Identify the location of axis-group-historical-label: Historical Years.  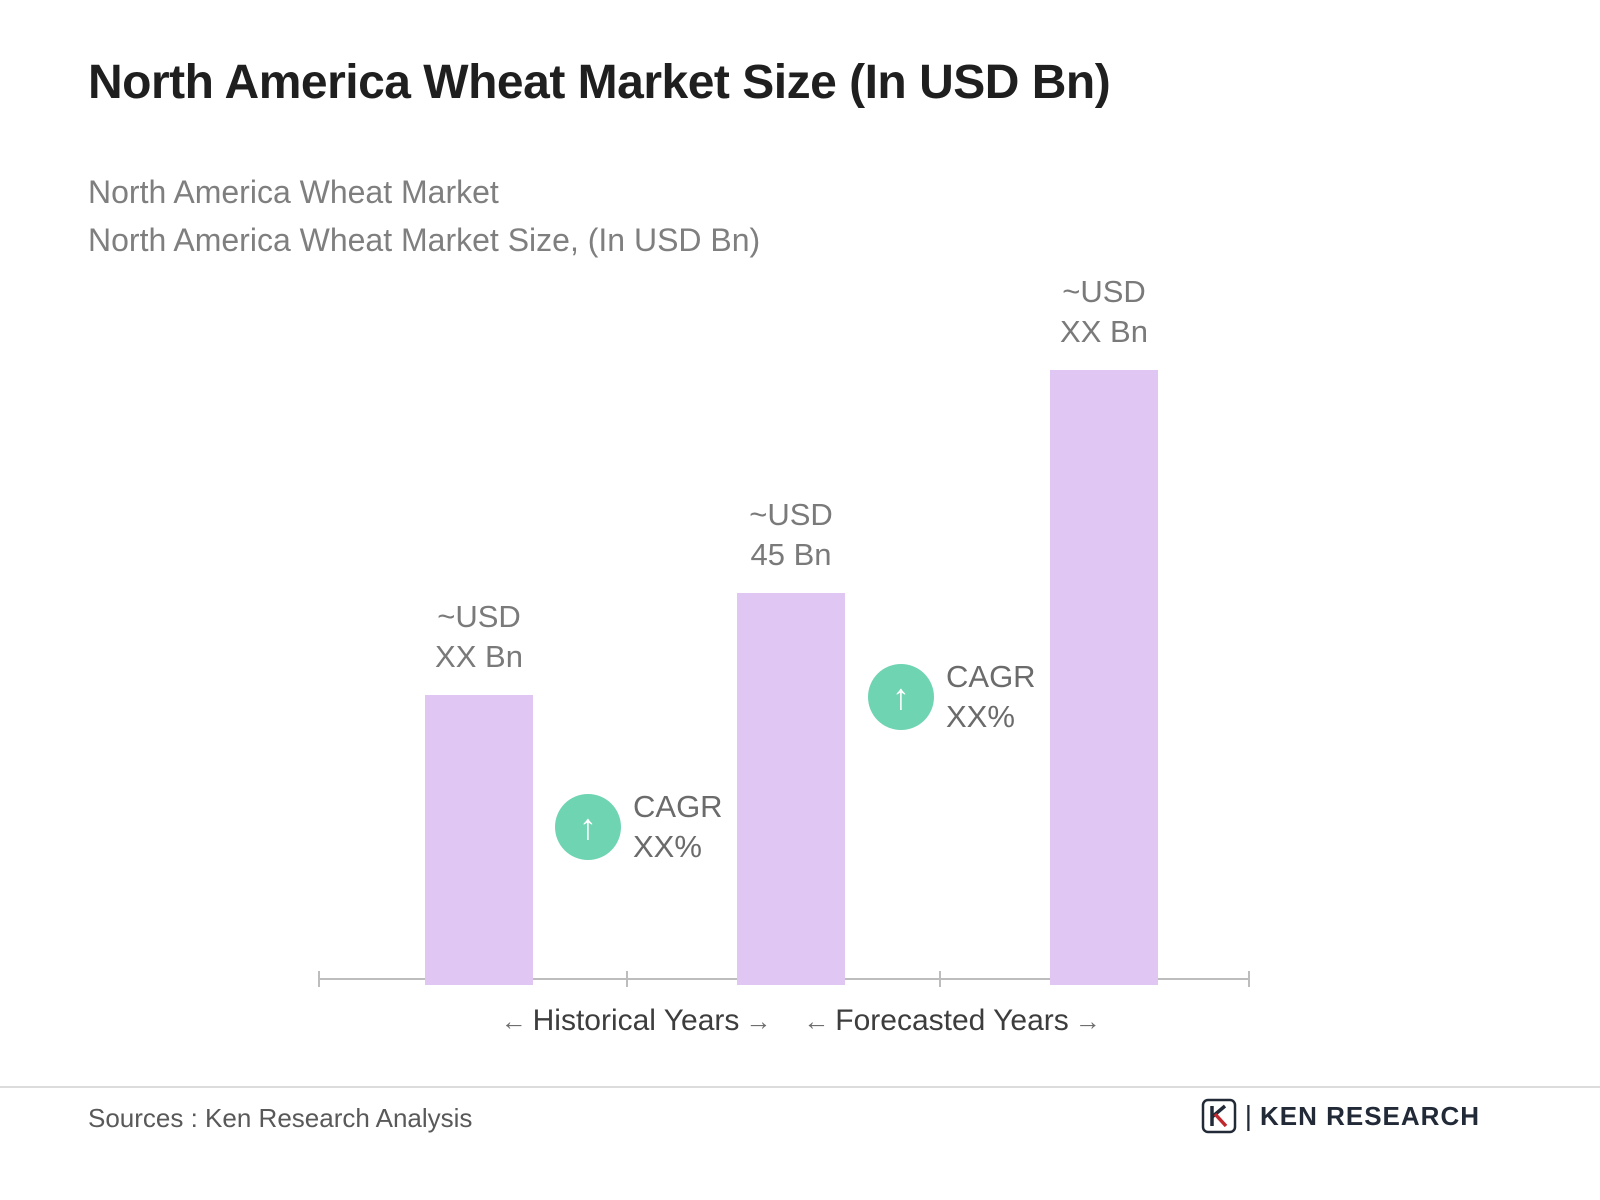
(636, 1020).